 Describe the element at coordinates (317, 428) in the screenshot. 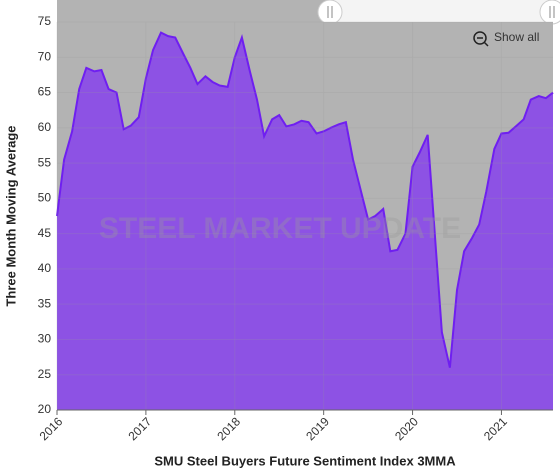

I see `x-tick-label: 2019` at that location.